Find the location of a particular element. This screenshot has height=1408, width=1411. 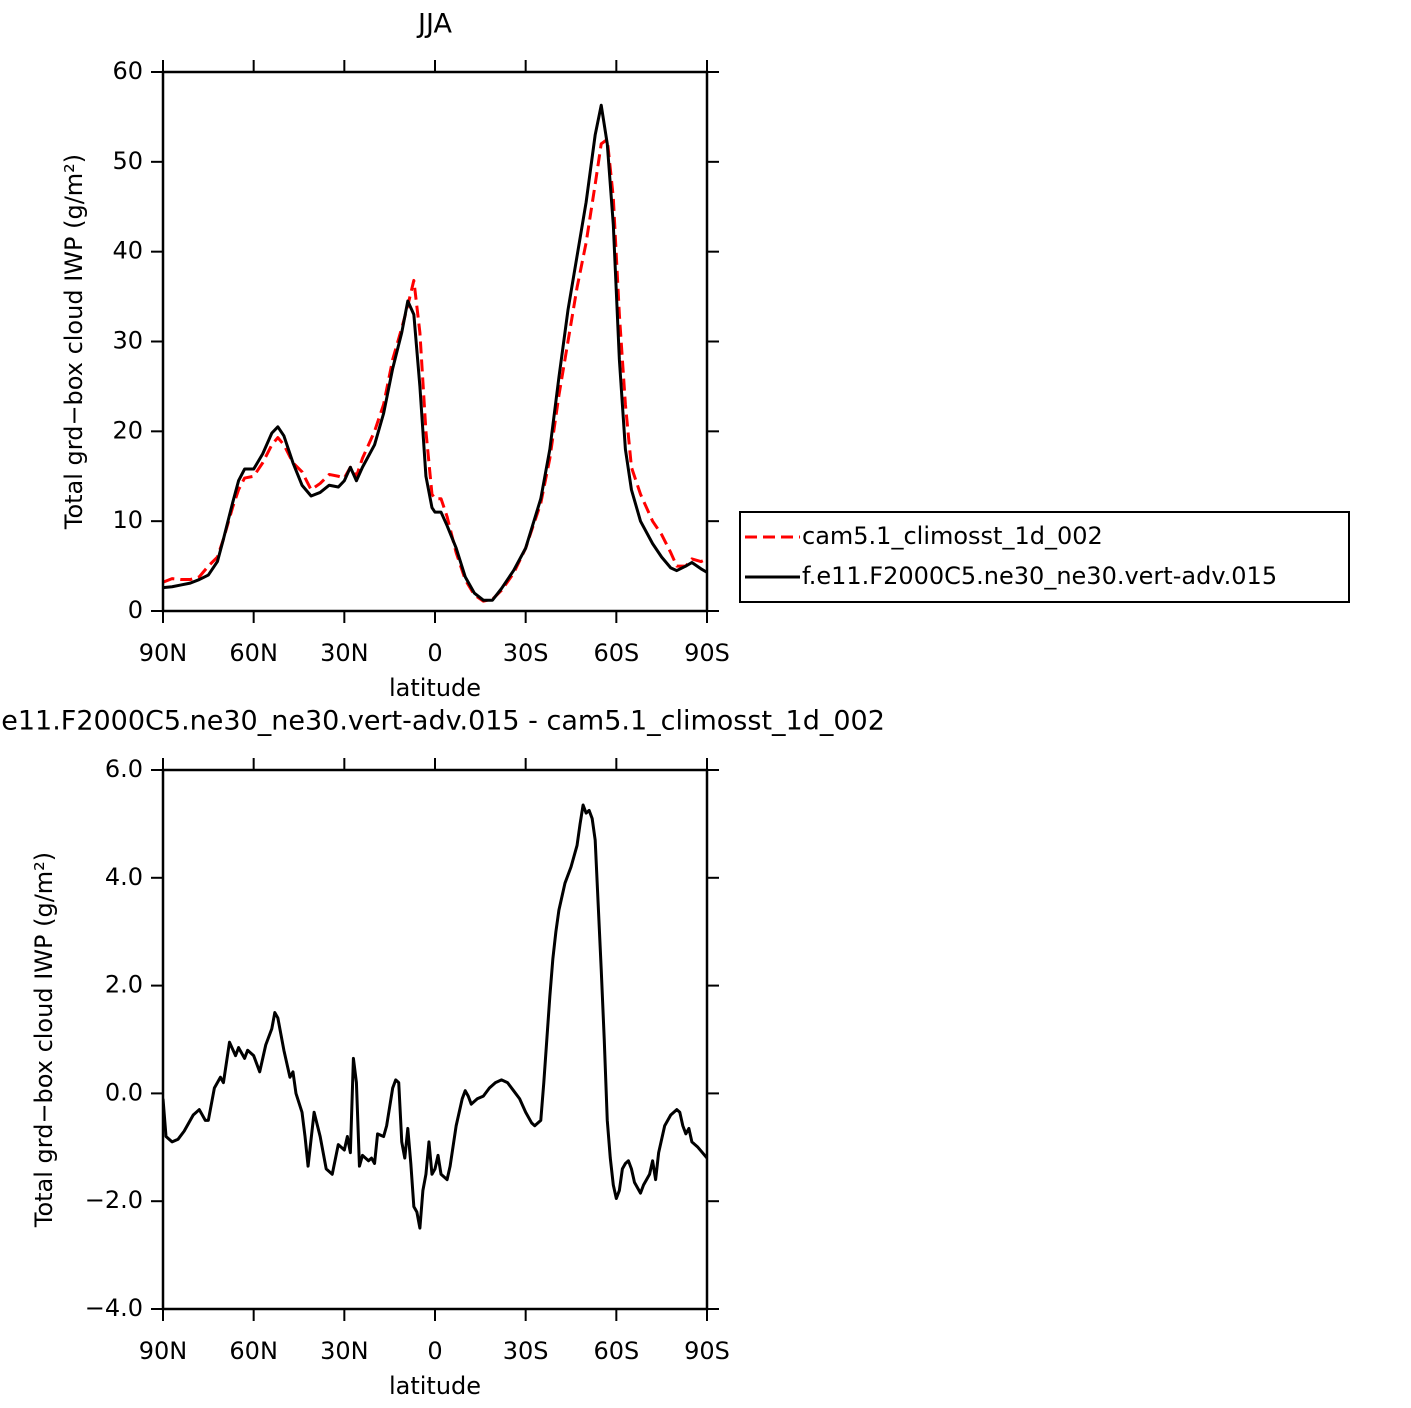

y-tick-label: −2.0 is located at coordinates (114, 1200).